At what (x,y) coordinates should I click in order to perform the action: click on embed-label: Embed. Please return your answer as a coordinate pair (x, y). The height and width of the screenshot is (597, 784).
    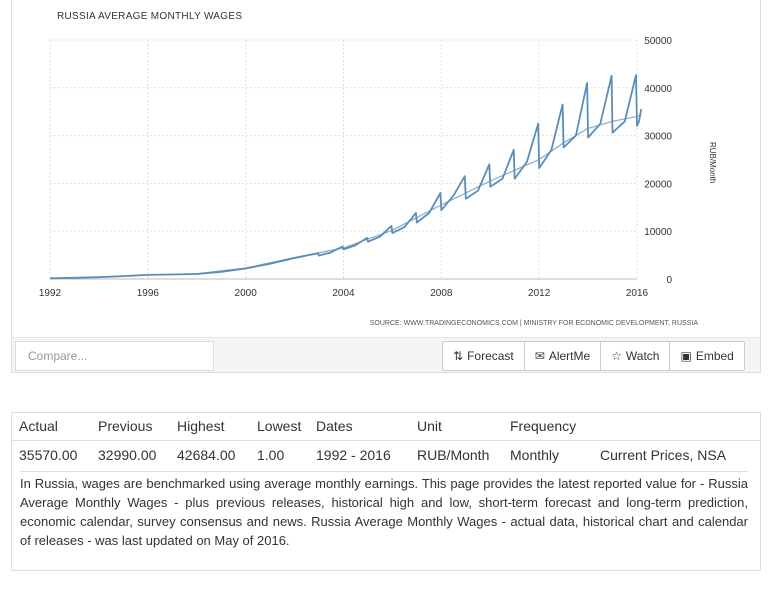
    Looking at the image, I should click on (714, 356).